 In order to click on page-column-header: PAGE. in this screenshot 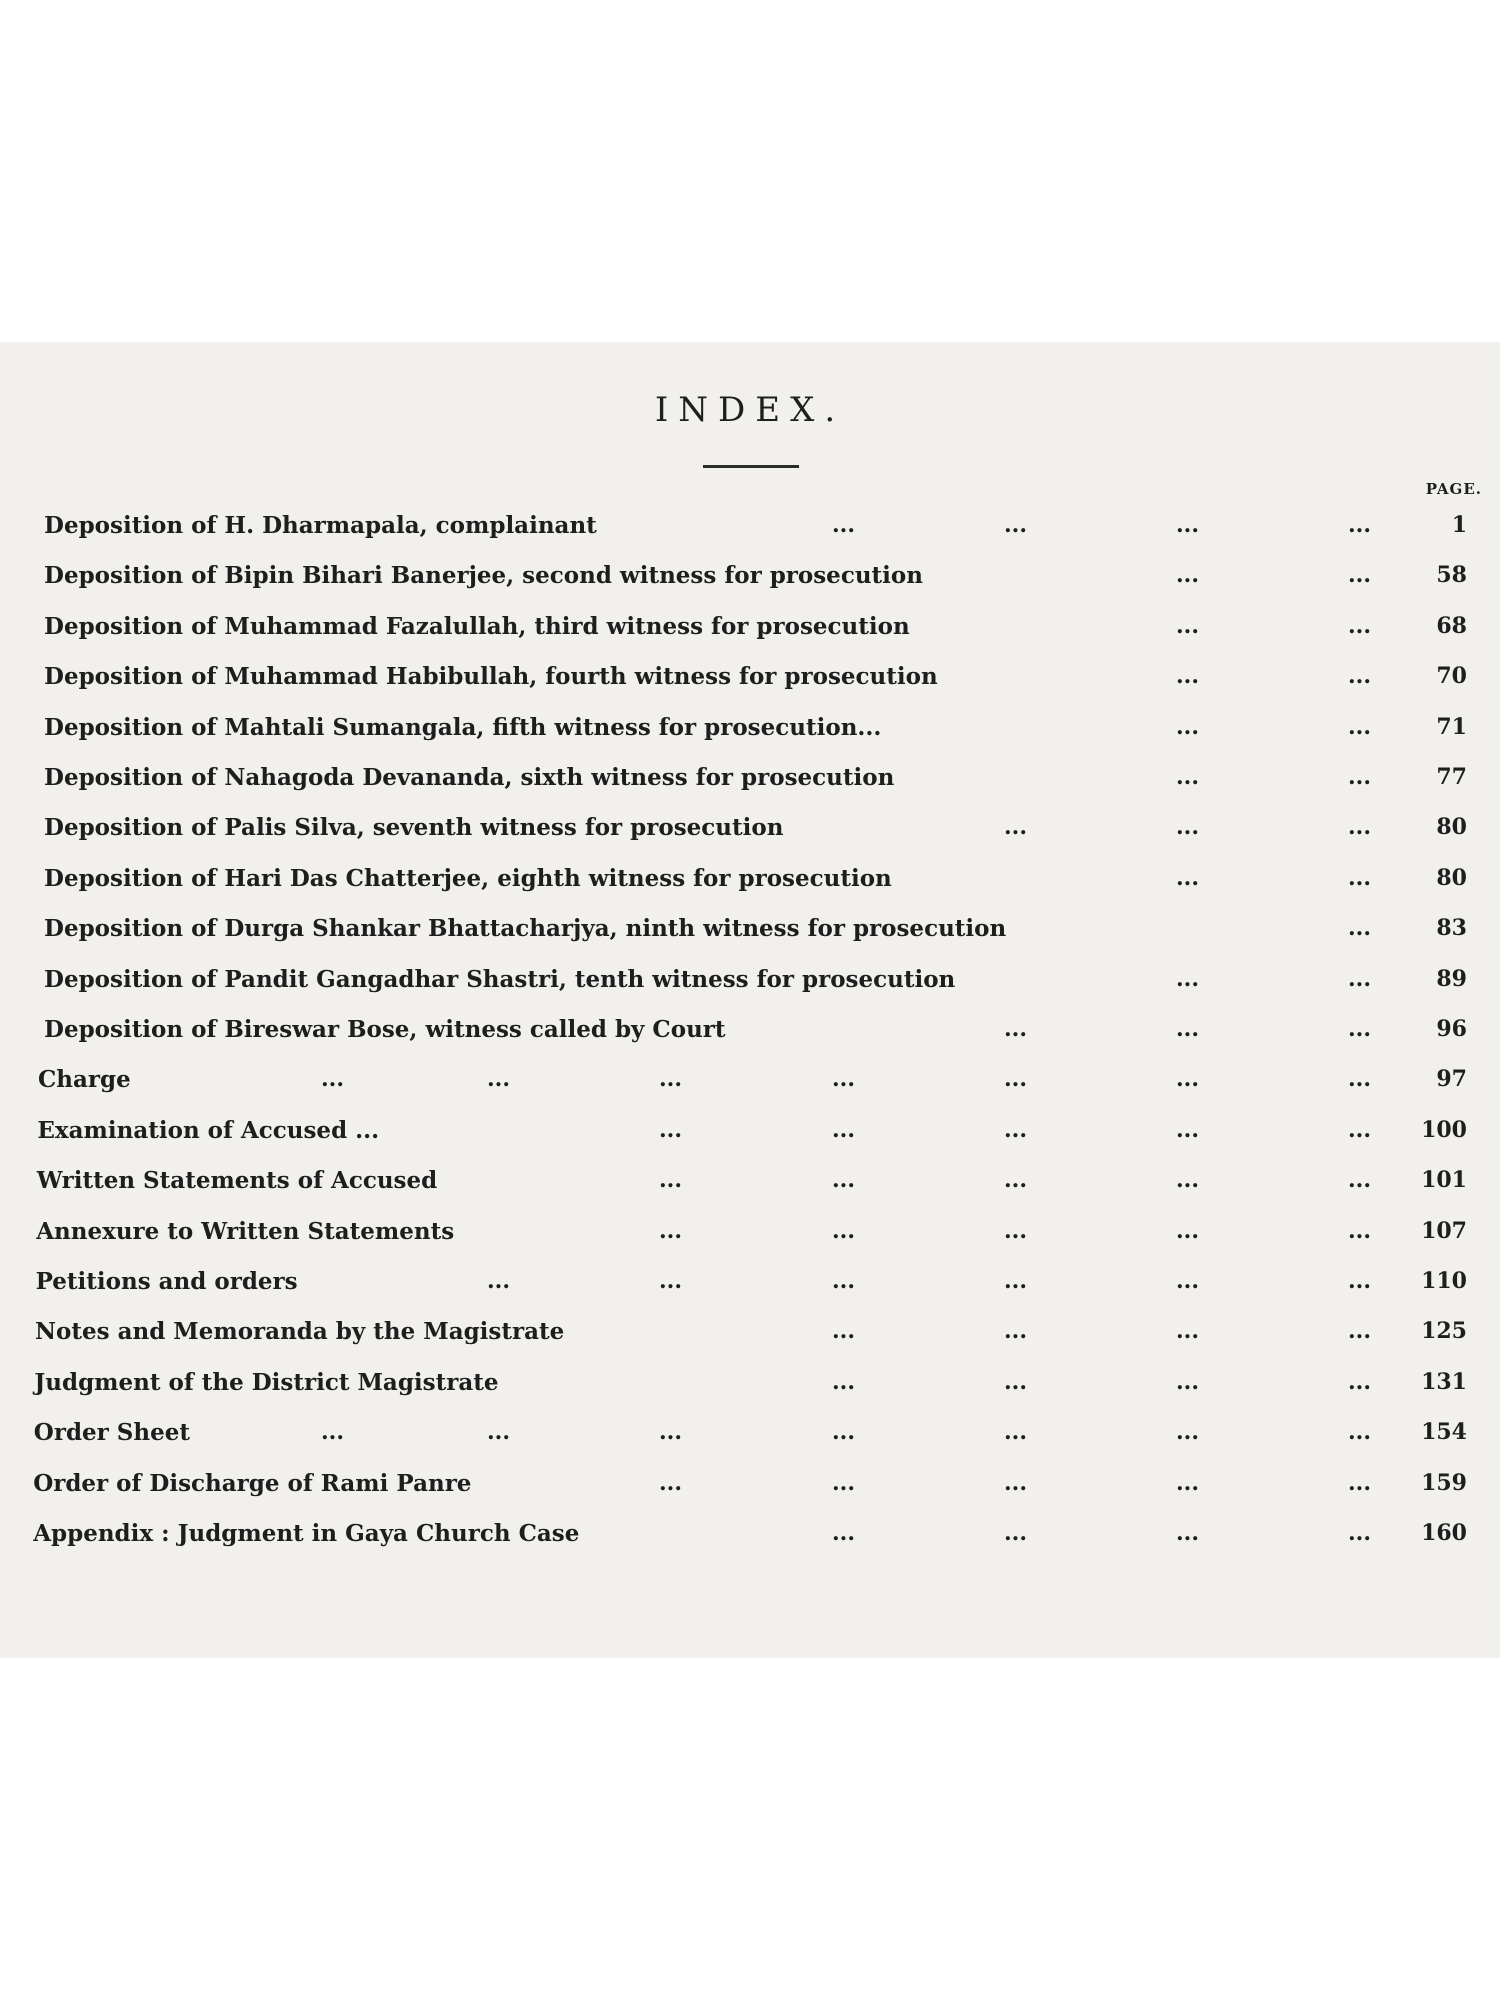, I will do `click(1453, 489)`.